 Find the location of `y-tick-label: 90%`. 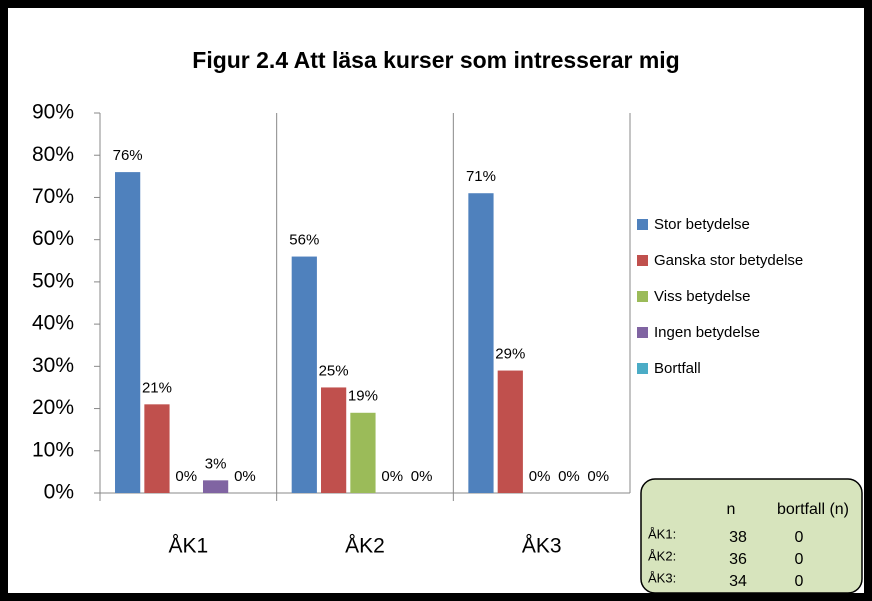

y-tick-label: 90% is located at coordinates (53, 112).